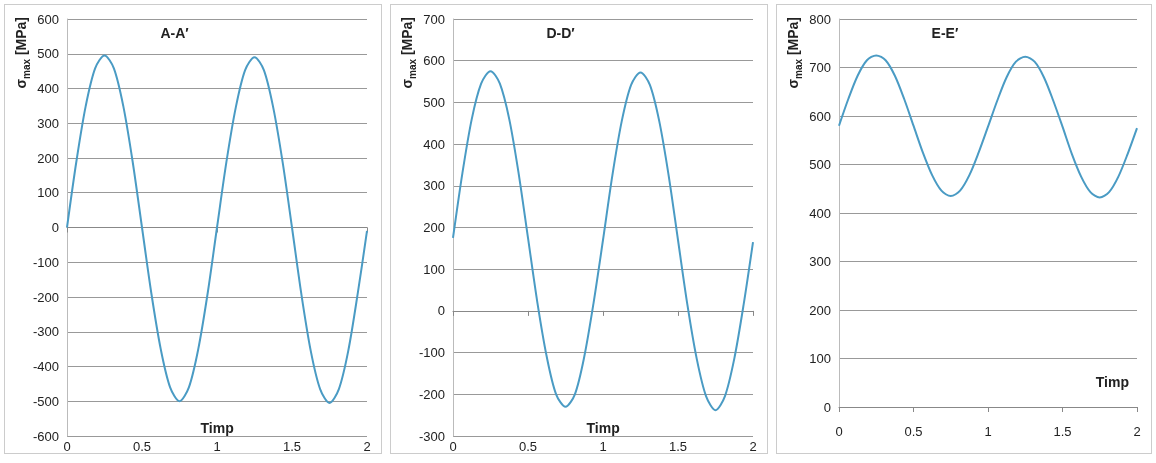  What do you see at coordinates (175, 33) in the screenshot?
I see `chart-title: A-A′` at bounding box center [175, 33].